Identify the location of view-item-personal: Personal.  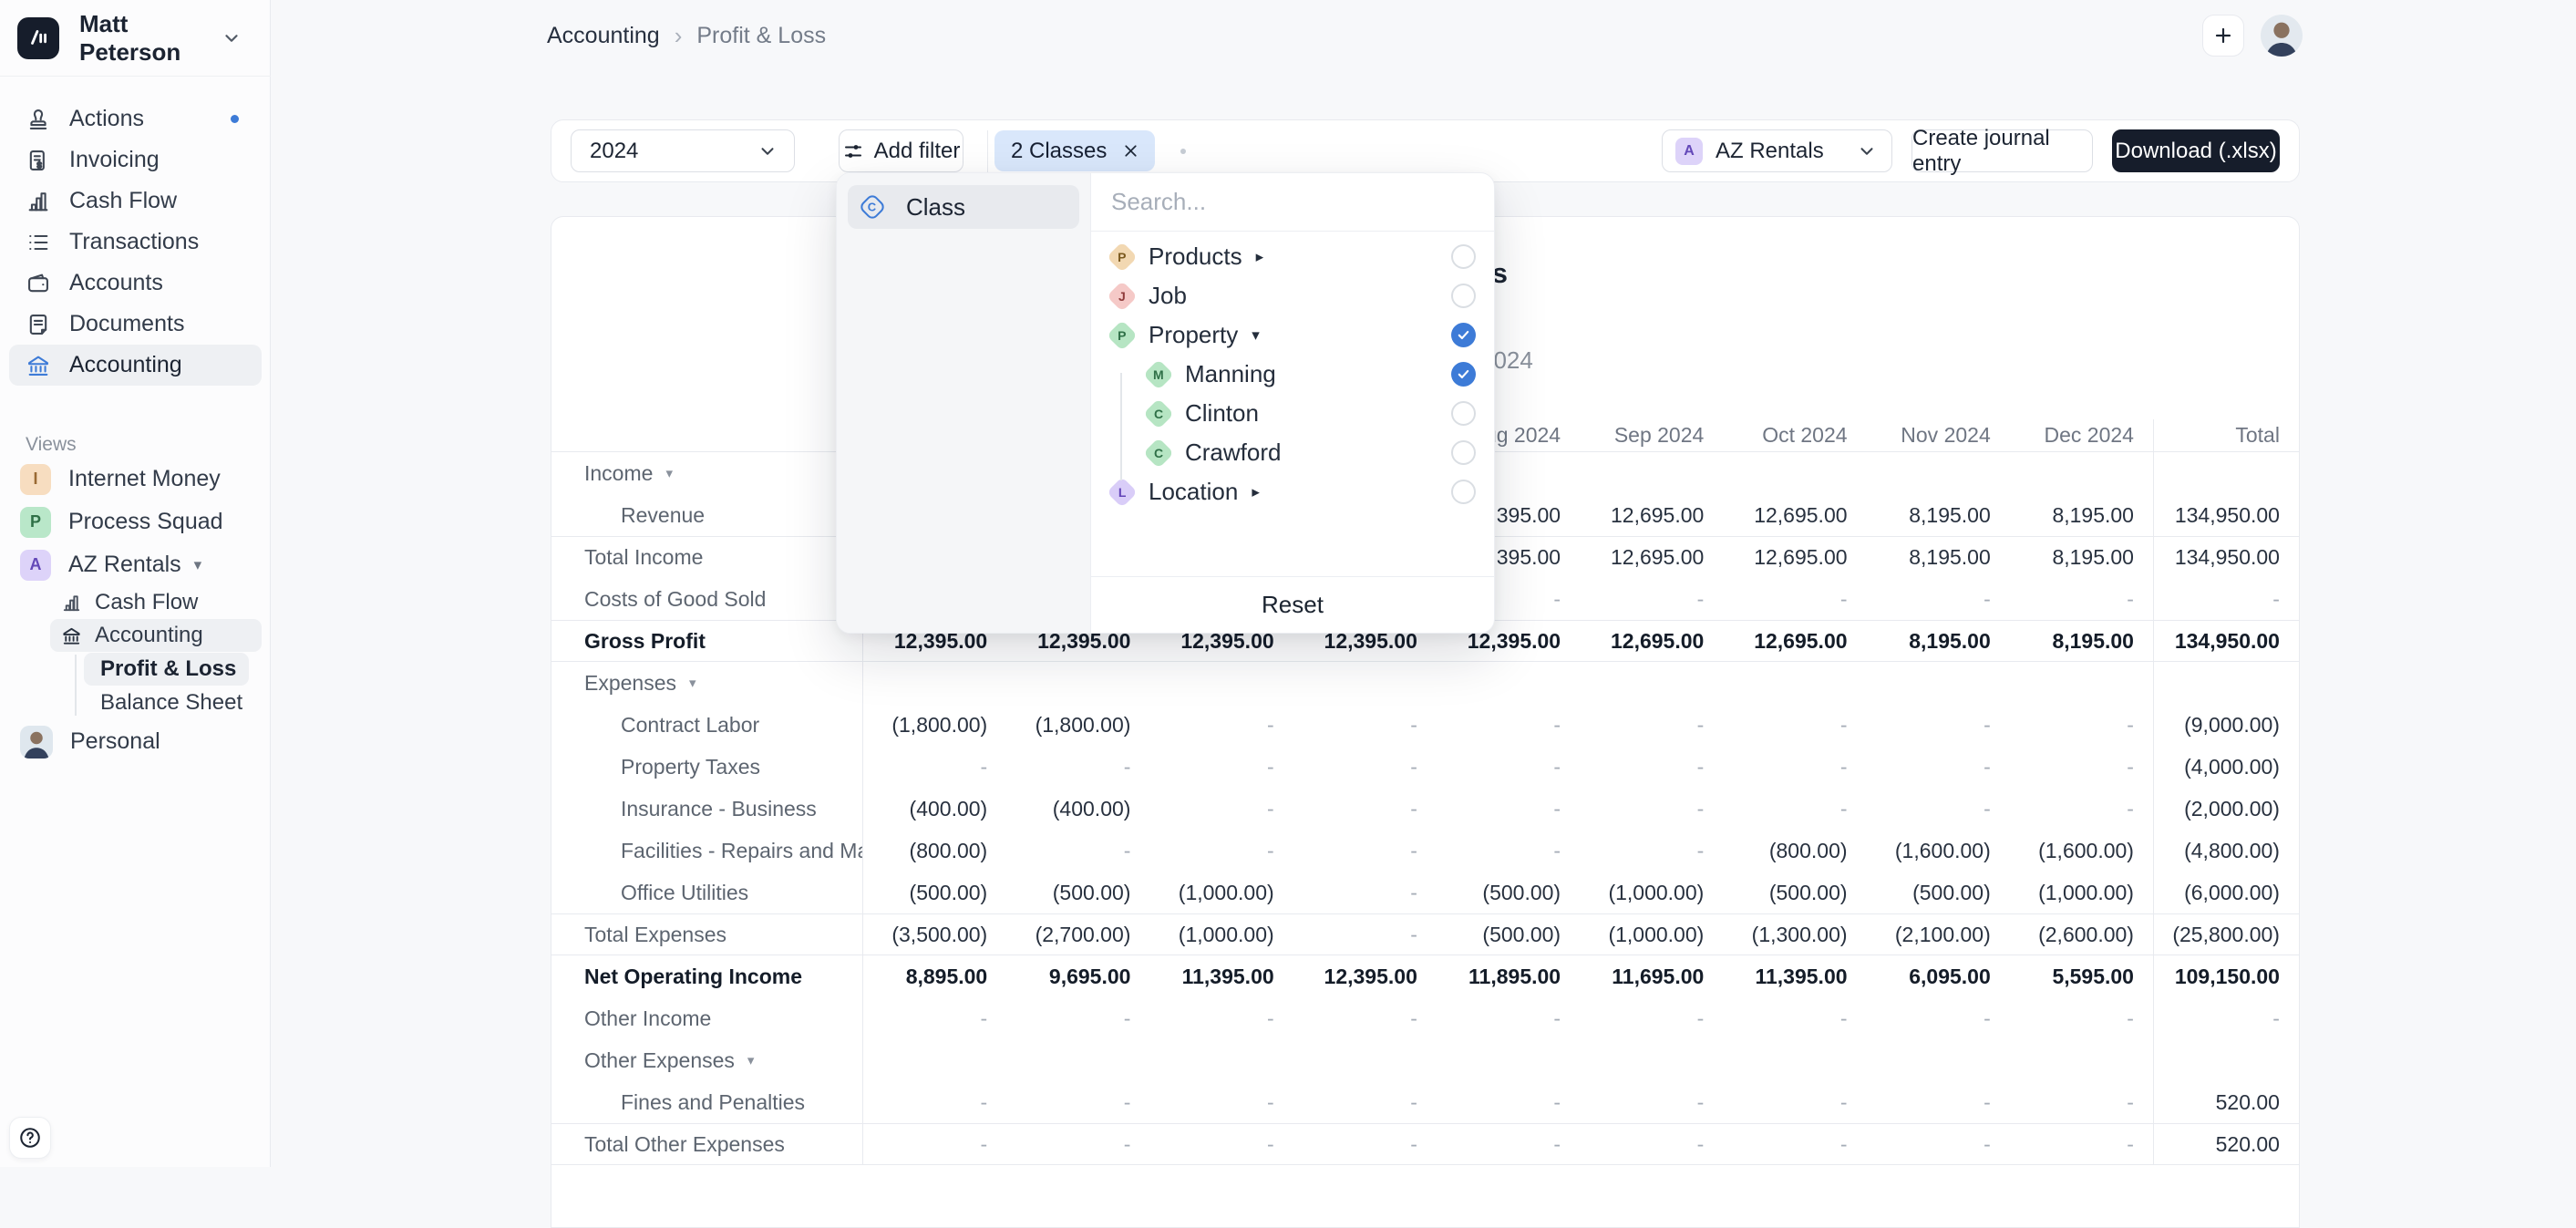
(135, 741).